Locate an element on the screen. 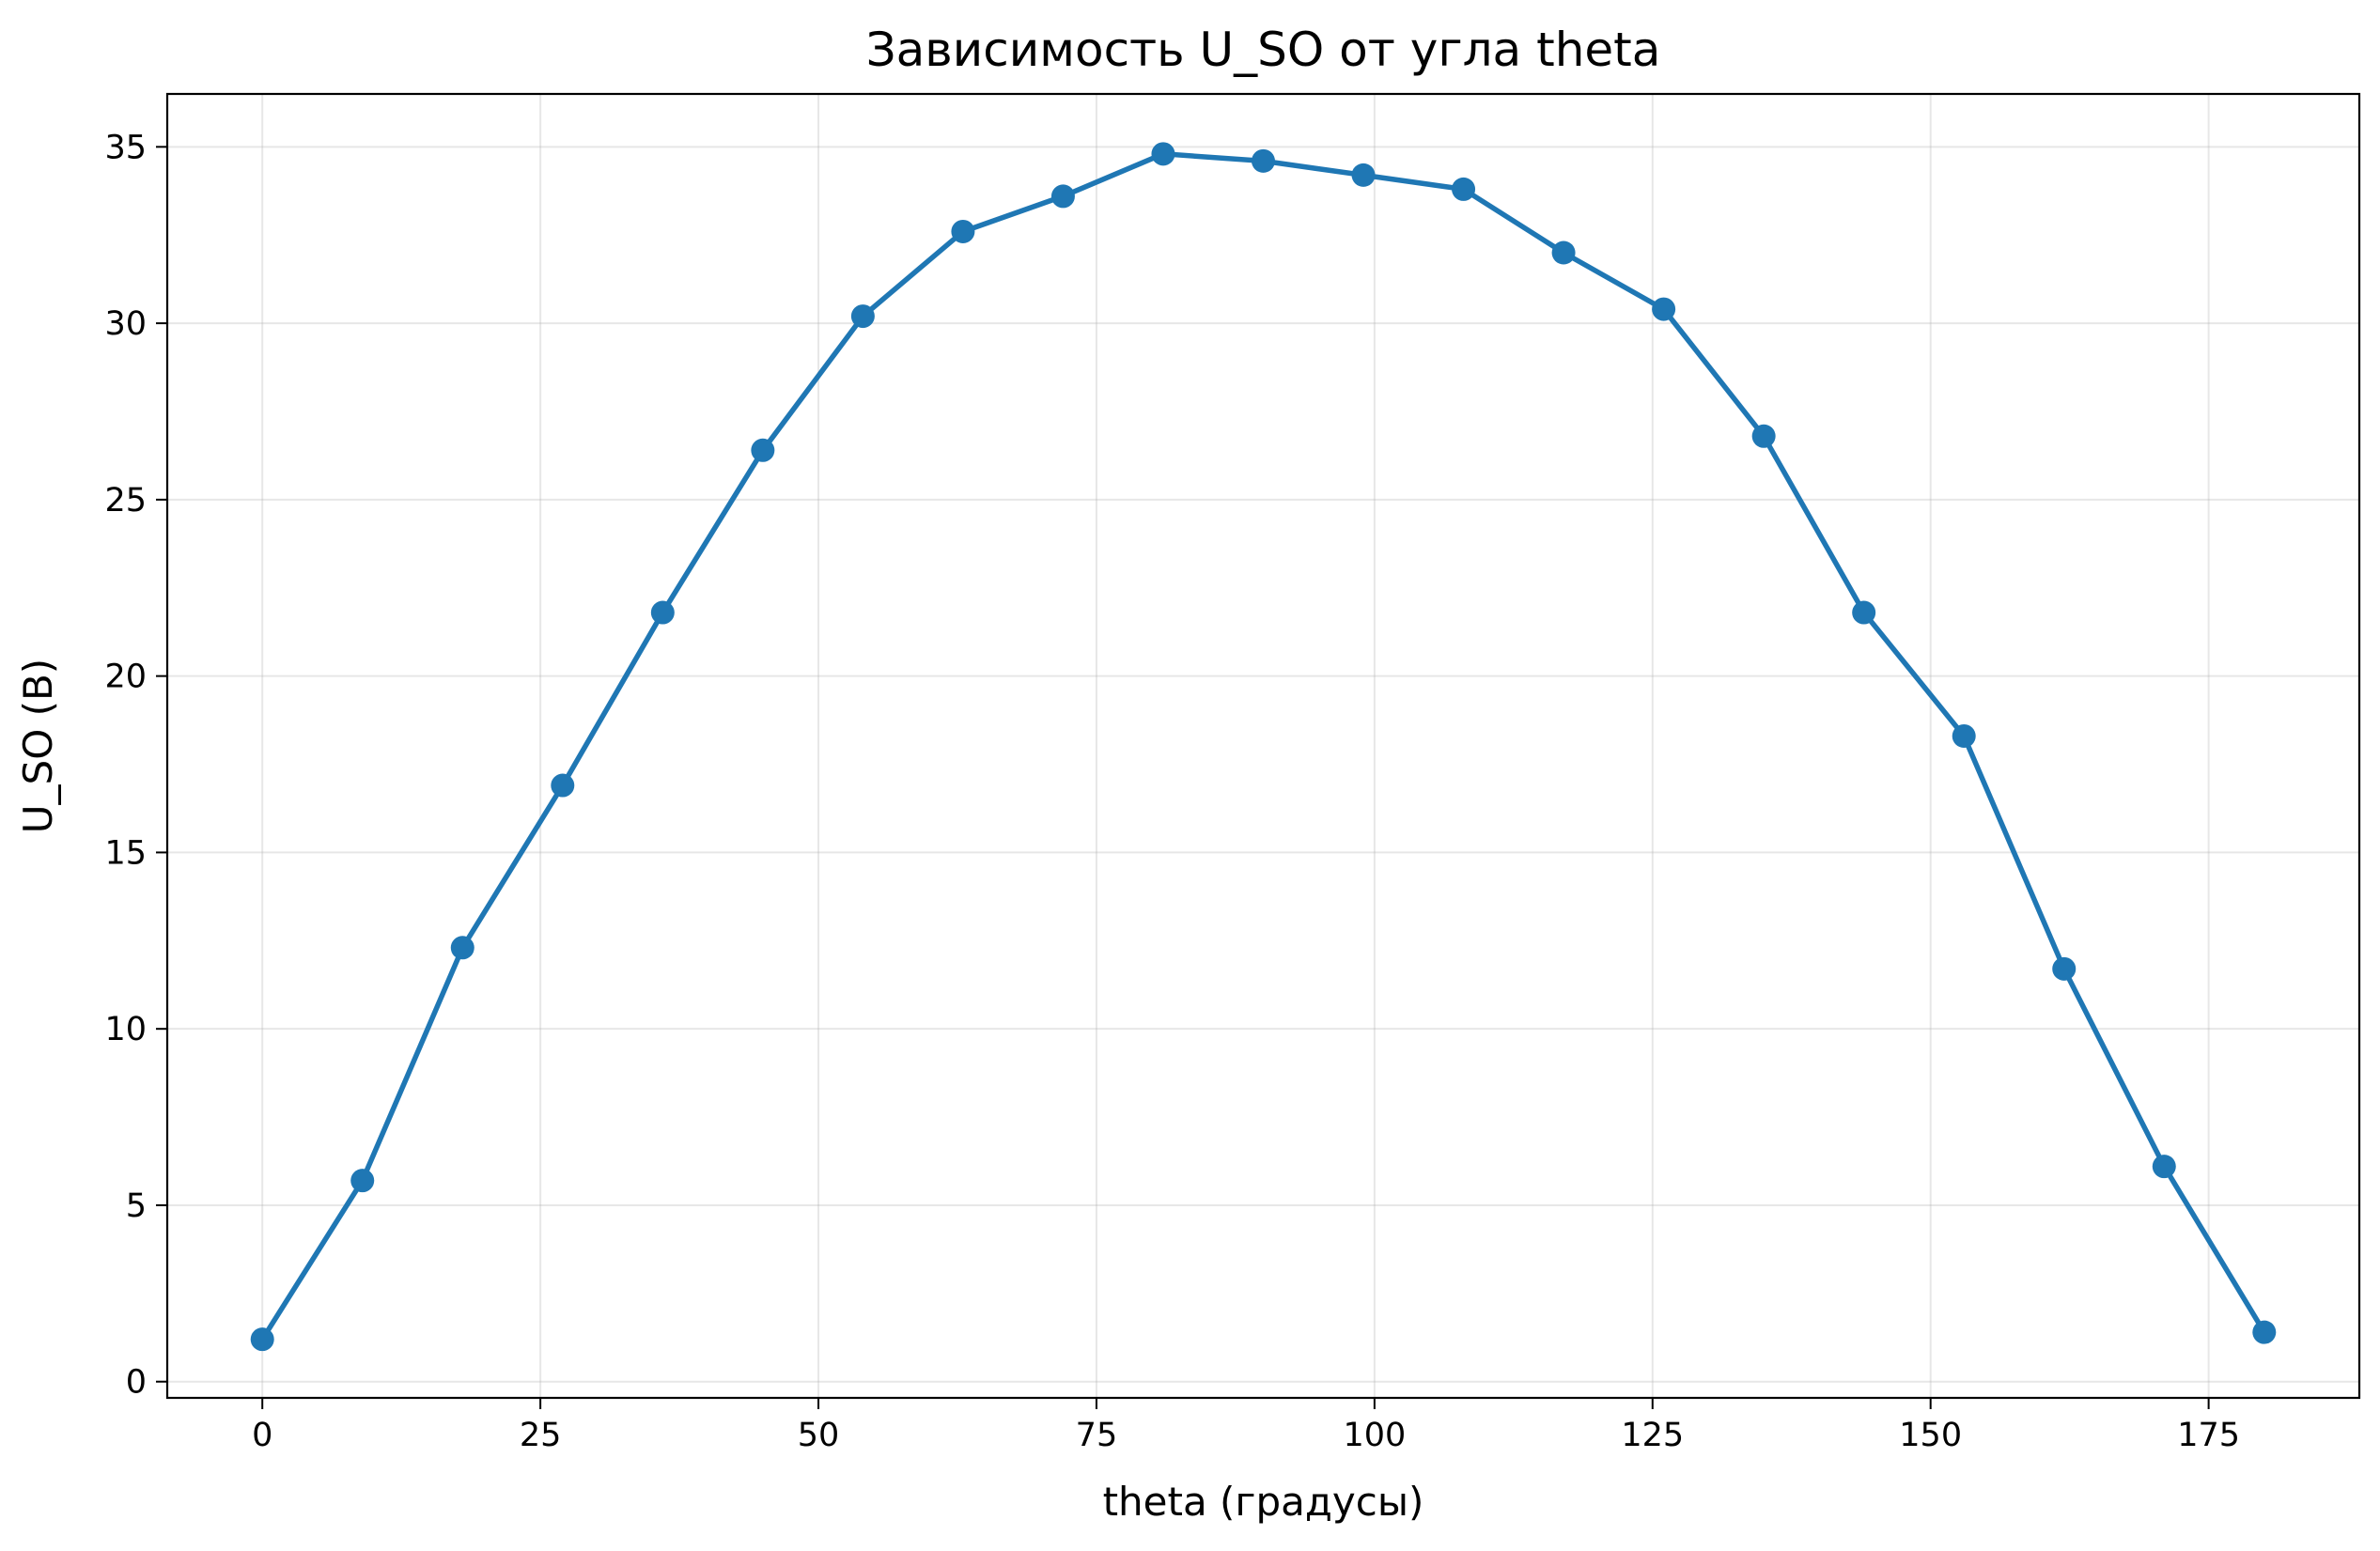  x-tick-label: 150 is located at coordinates (1930, 1436).